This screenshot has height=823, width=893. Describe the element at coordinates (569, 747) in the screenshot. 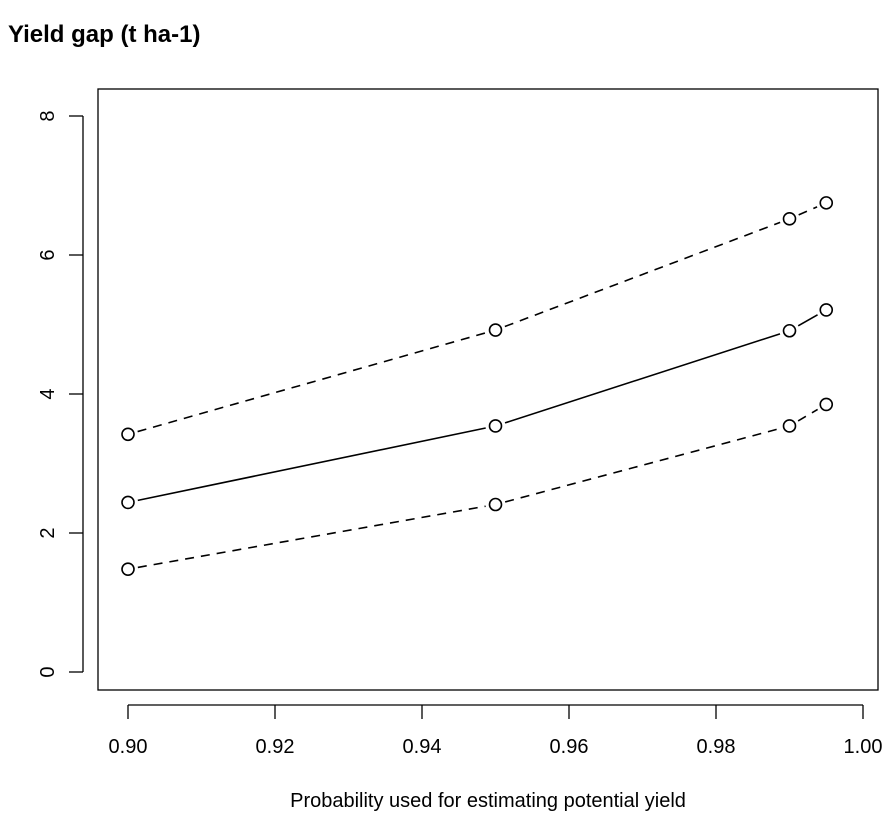

I see `x-tick-label: 0.96` at that location.